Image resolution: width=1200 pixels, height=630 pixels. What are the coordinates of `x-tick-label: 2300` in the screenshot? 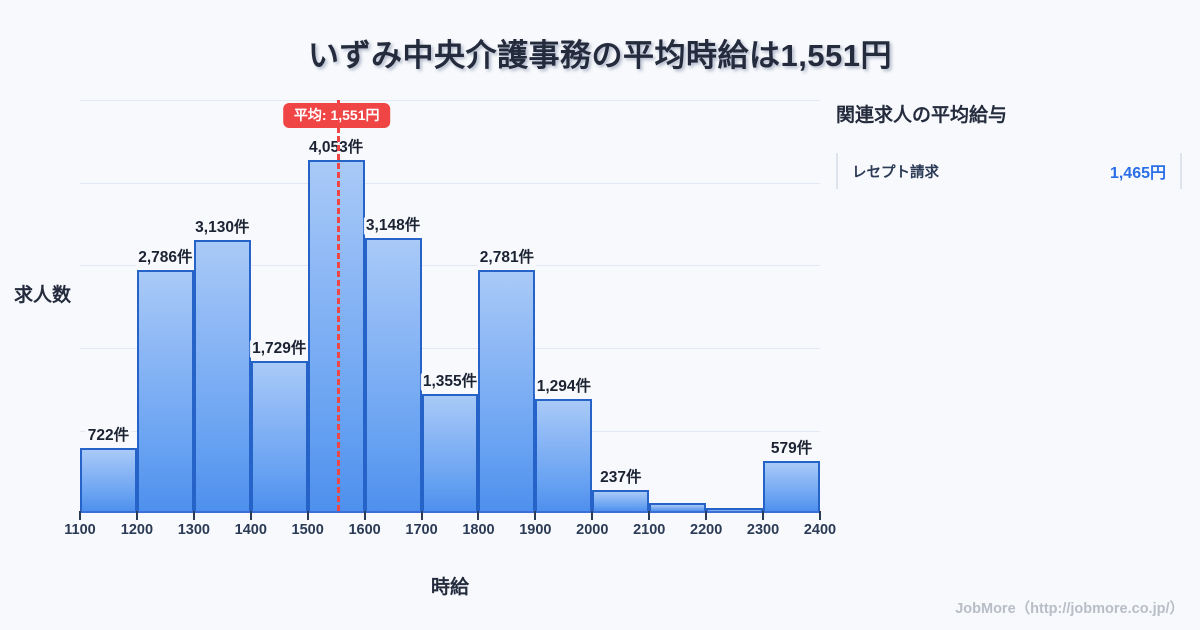 It's located at (763, 530).